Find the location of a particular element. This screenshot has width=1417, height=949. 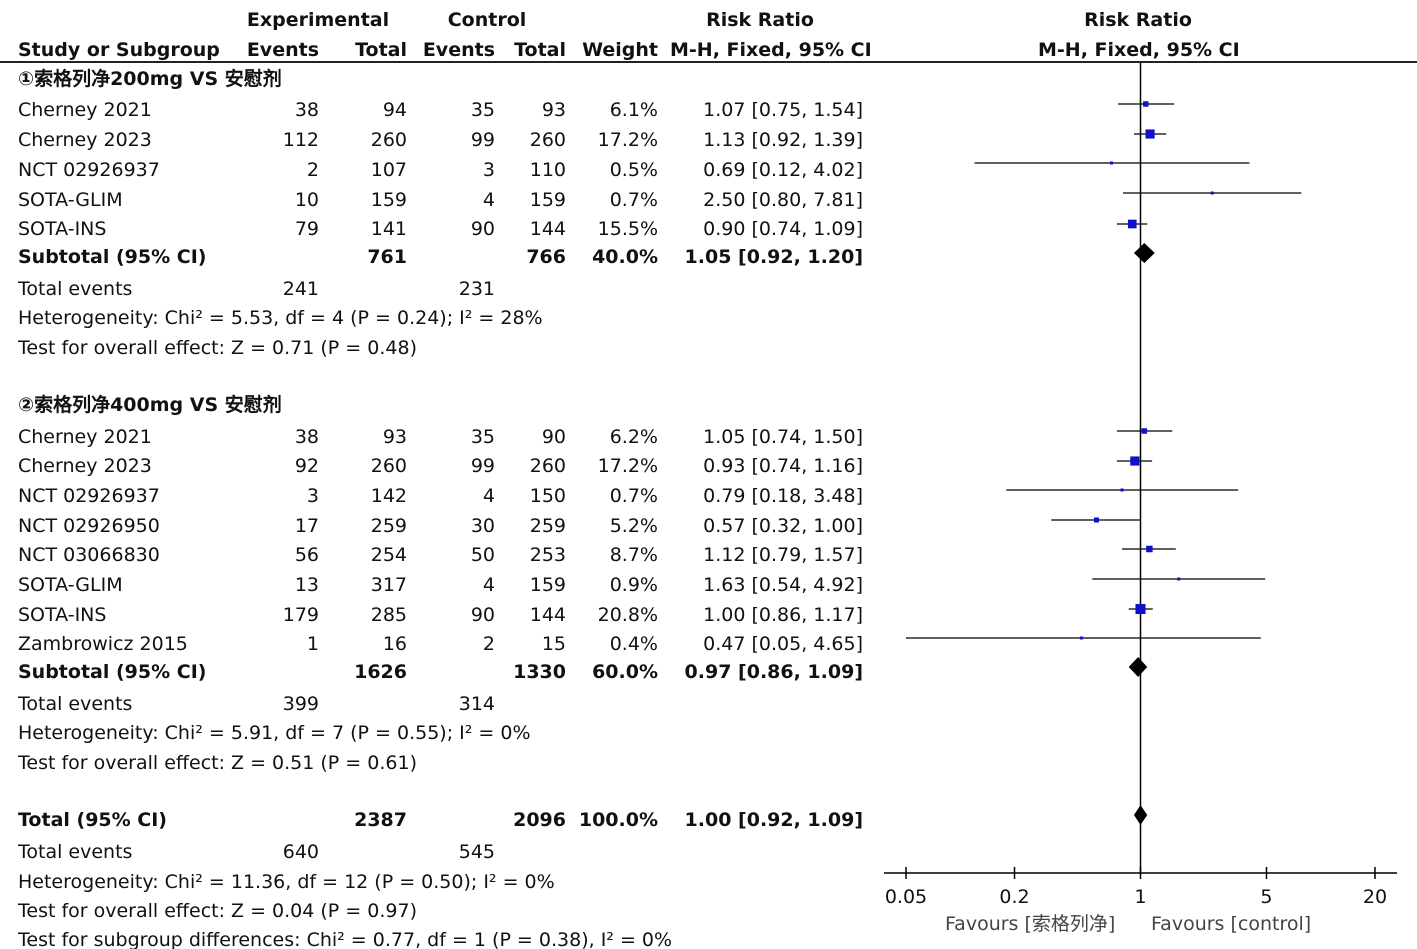

ctrl-total: 15 is located at coordinates (553, 644).